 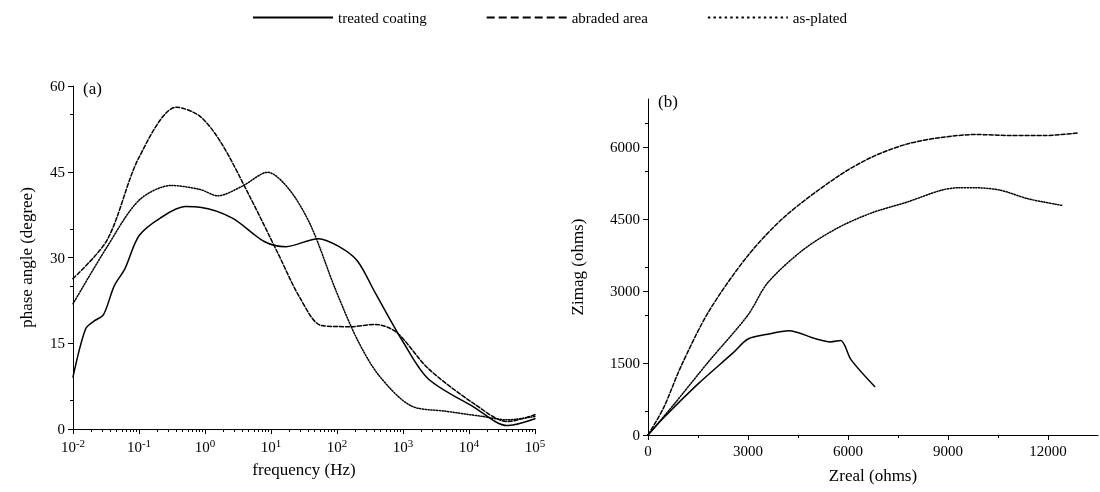 What do you see at coordinates (668, 101) in the screenshot?
I see `annotation: (b)` at bounding box center [668, 101].